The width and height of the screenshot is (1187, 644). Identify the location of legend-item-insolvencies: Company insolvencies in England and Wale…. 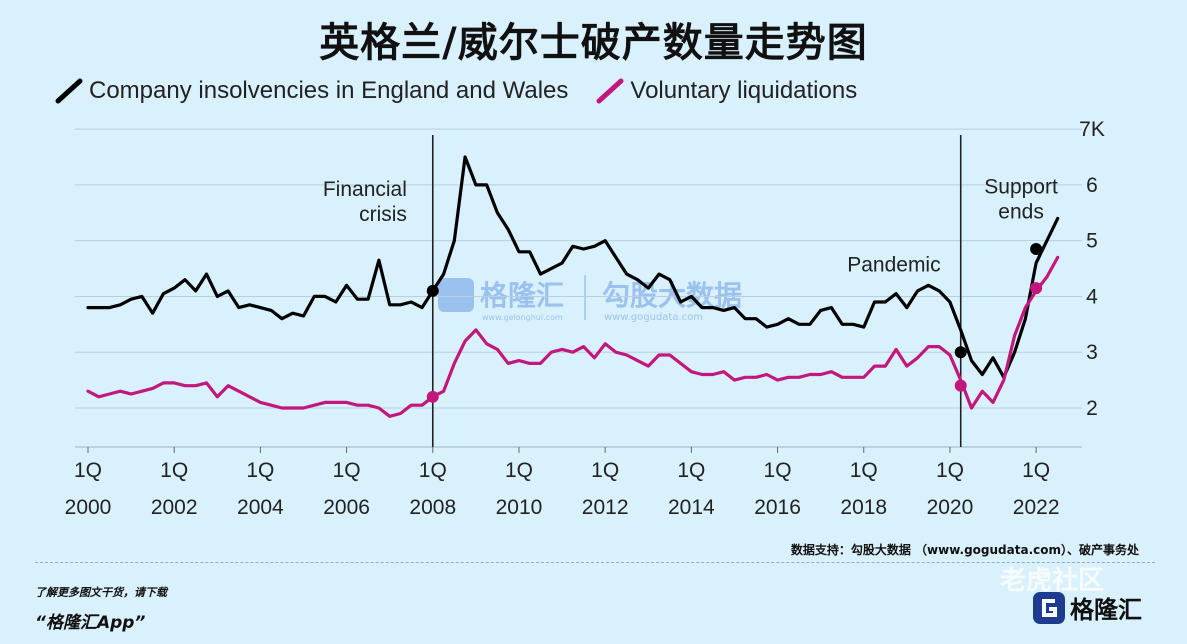
(311, 91).